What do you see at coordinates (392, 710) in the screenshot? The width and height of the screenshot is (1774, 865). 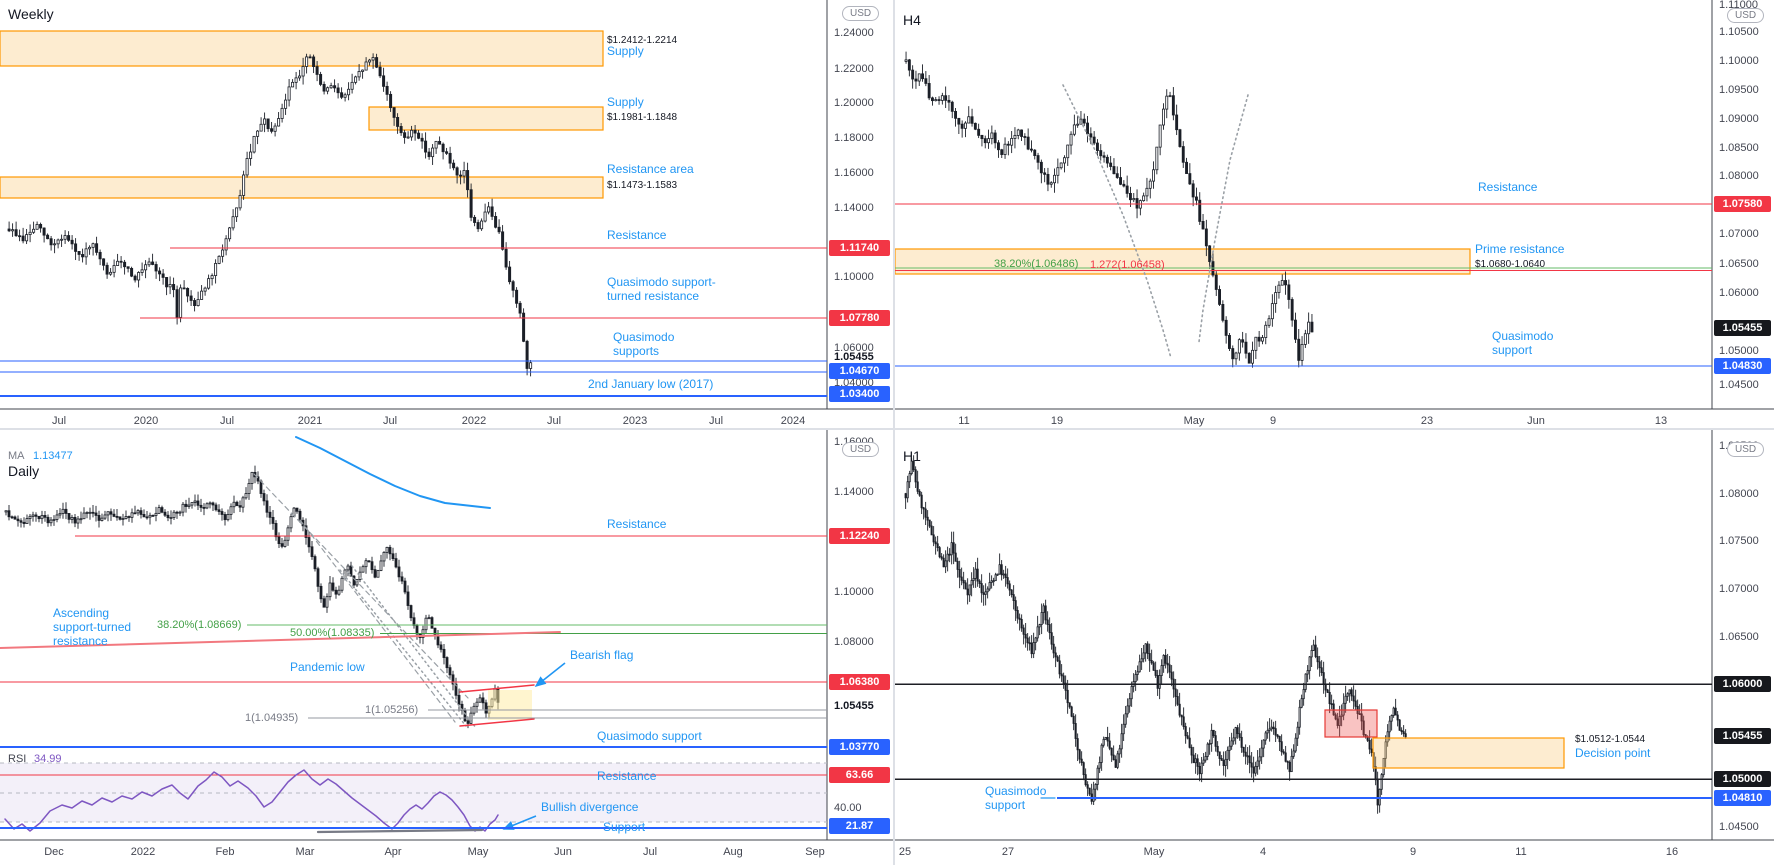 I see `annotation-label: 1(1.05256)` at bounding box center [392, 710].